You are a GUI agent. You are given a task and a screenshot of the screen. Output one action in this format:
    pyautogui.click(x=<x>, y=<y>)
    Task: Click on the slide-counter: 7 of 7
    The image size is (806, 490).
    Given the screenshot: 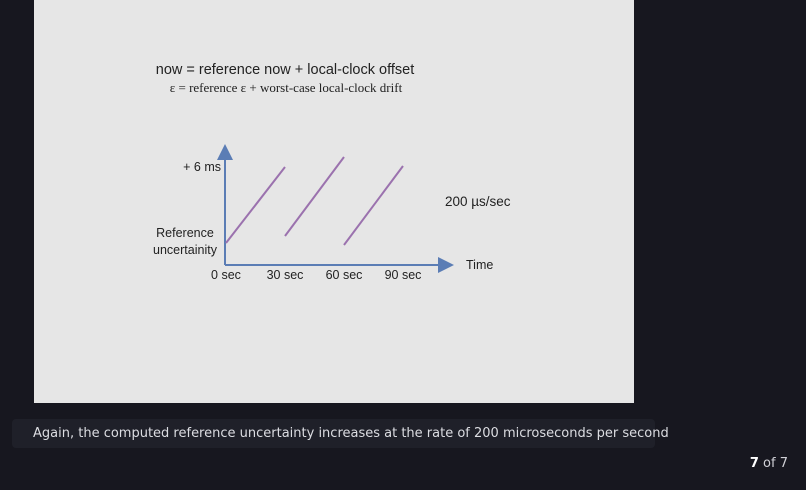 What is the action you would take?
    pyautogui.click(x=769, y=463)
    